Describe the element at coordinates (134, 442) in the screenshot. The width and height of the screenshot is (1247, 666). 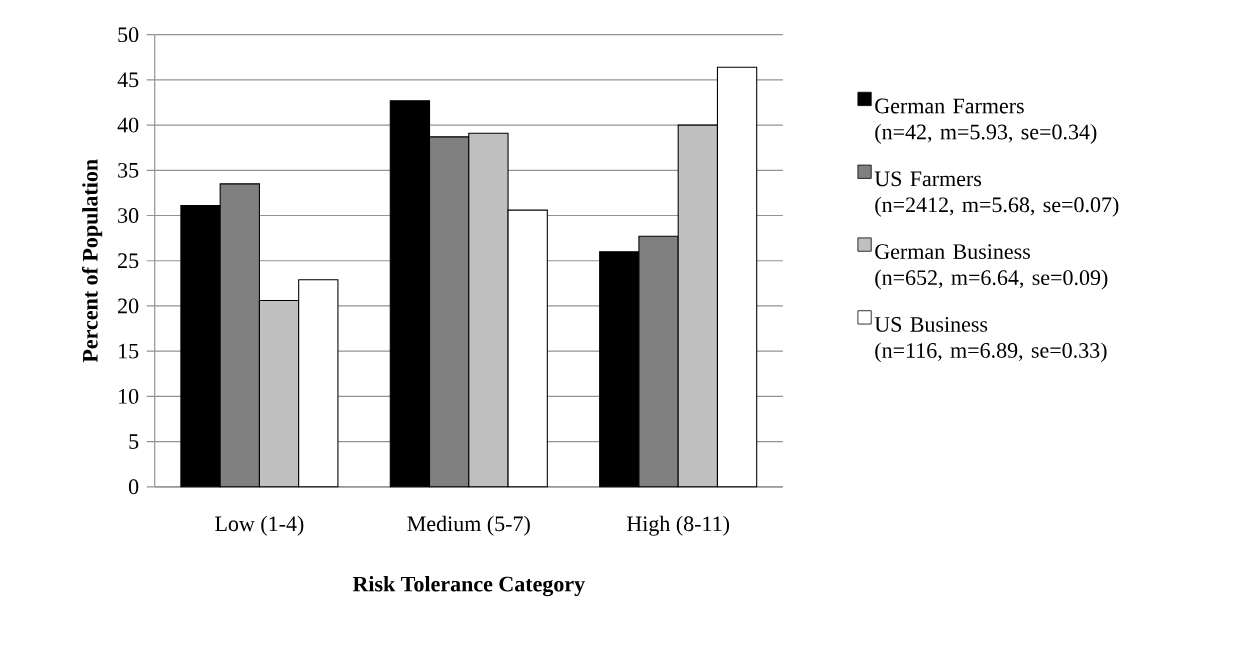
I see `y-tick-label: 5` at that location.